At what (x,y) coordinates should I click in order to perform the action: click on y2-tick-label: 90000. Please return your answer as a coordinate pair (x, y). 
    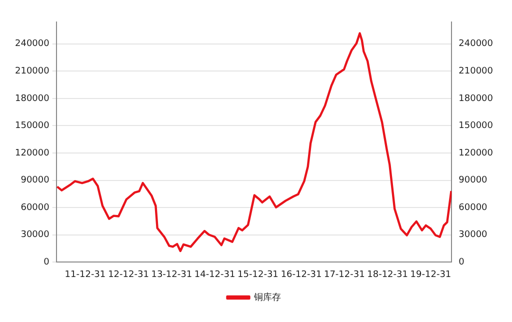
    Looking at the image, I should click on (473, 181).